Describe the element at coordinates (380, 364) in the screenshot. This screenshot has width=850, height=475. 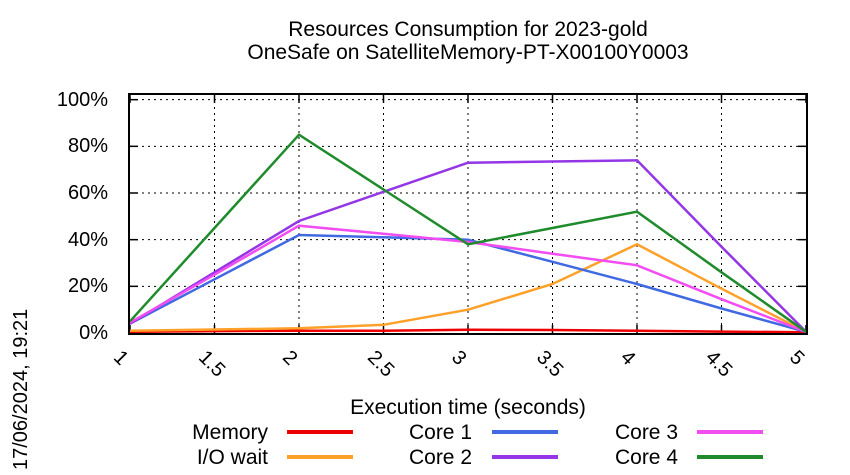
I see `x-tick-label: 2.5` at that location.